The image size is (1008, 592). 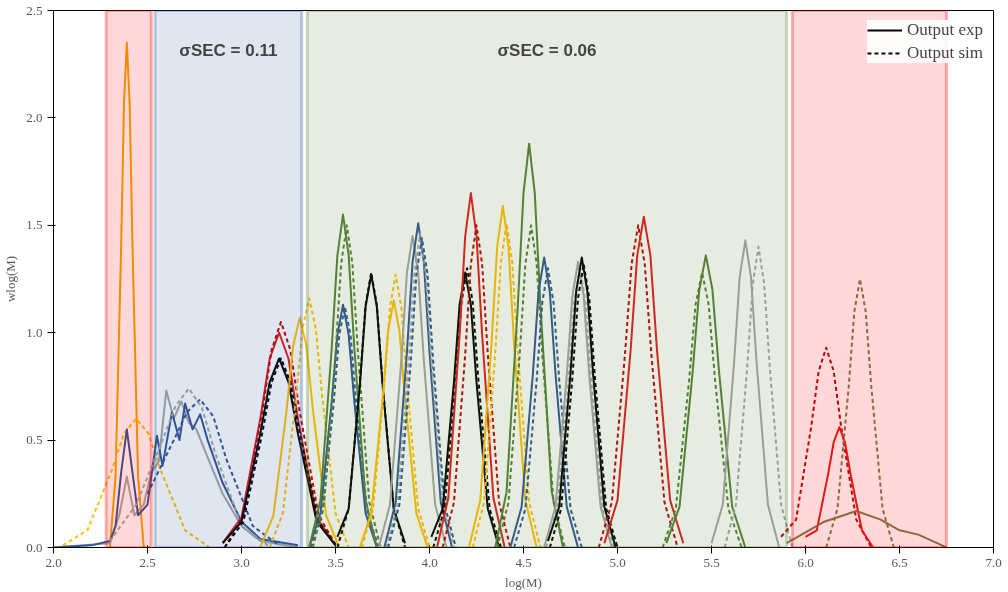 What do you see at coordinates (523, 582) in the screenshot?
I see `x-axis-title: log(M)` at bounding box center [523, 582].